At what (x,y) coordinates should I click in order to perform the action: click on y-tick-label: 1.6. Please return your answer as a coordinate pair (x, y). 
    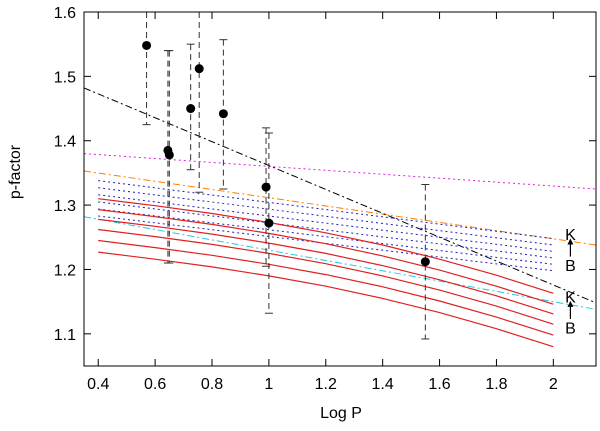
    Looking at the image, I should click on (65, 13).